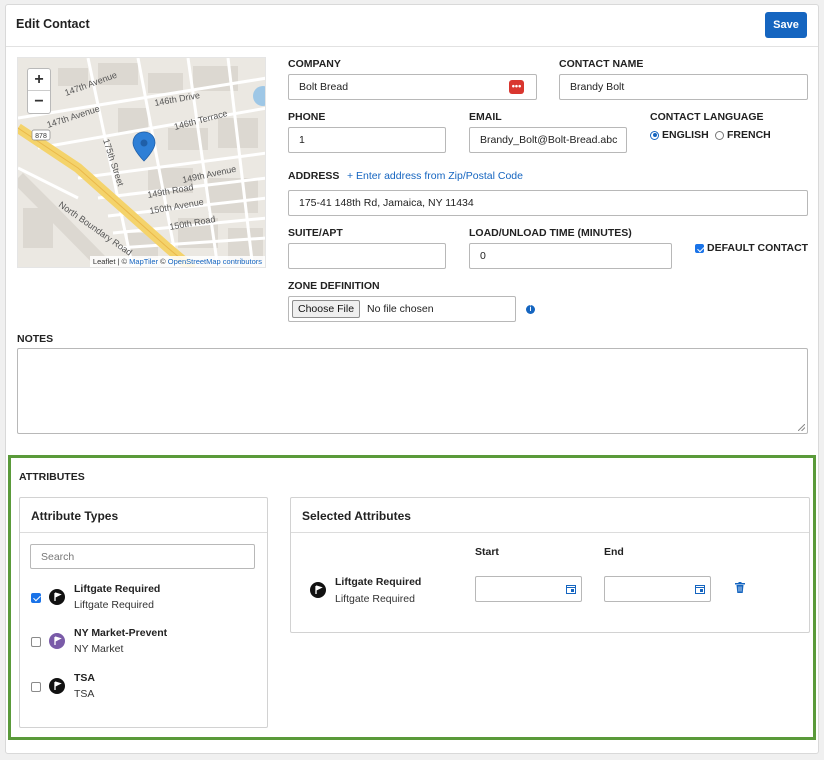 This screenshot has height=760, width=824. Describe the element at coordinates (719, 135) in the screenshot. I see `french-radio` at that location.